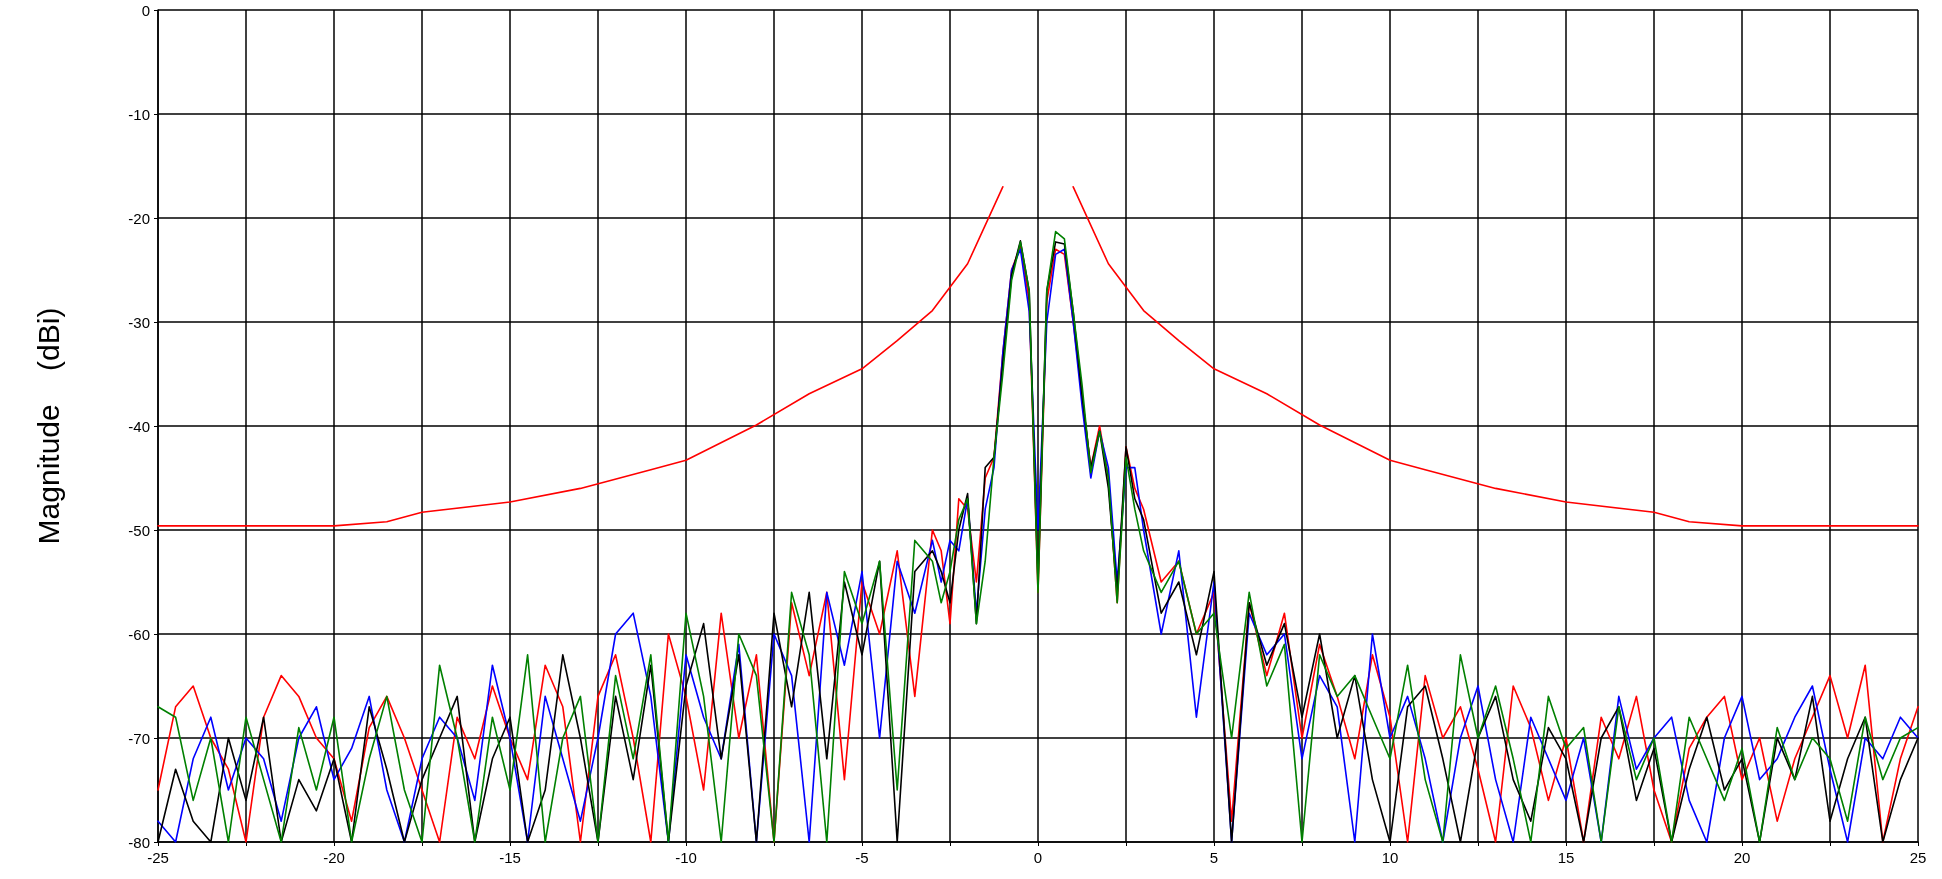  Describe the element at coordinates (139, 530) in the screenshot. I see `y-tick-label: -50` at that location.